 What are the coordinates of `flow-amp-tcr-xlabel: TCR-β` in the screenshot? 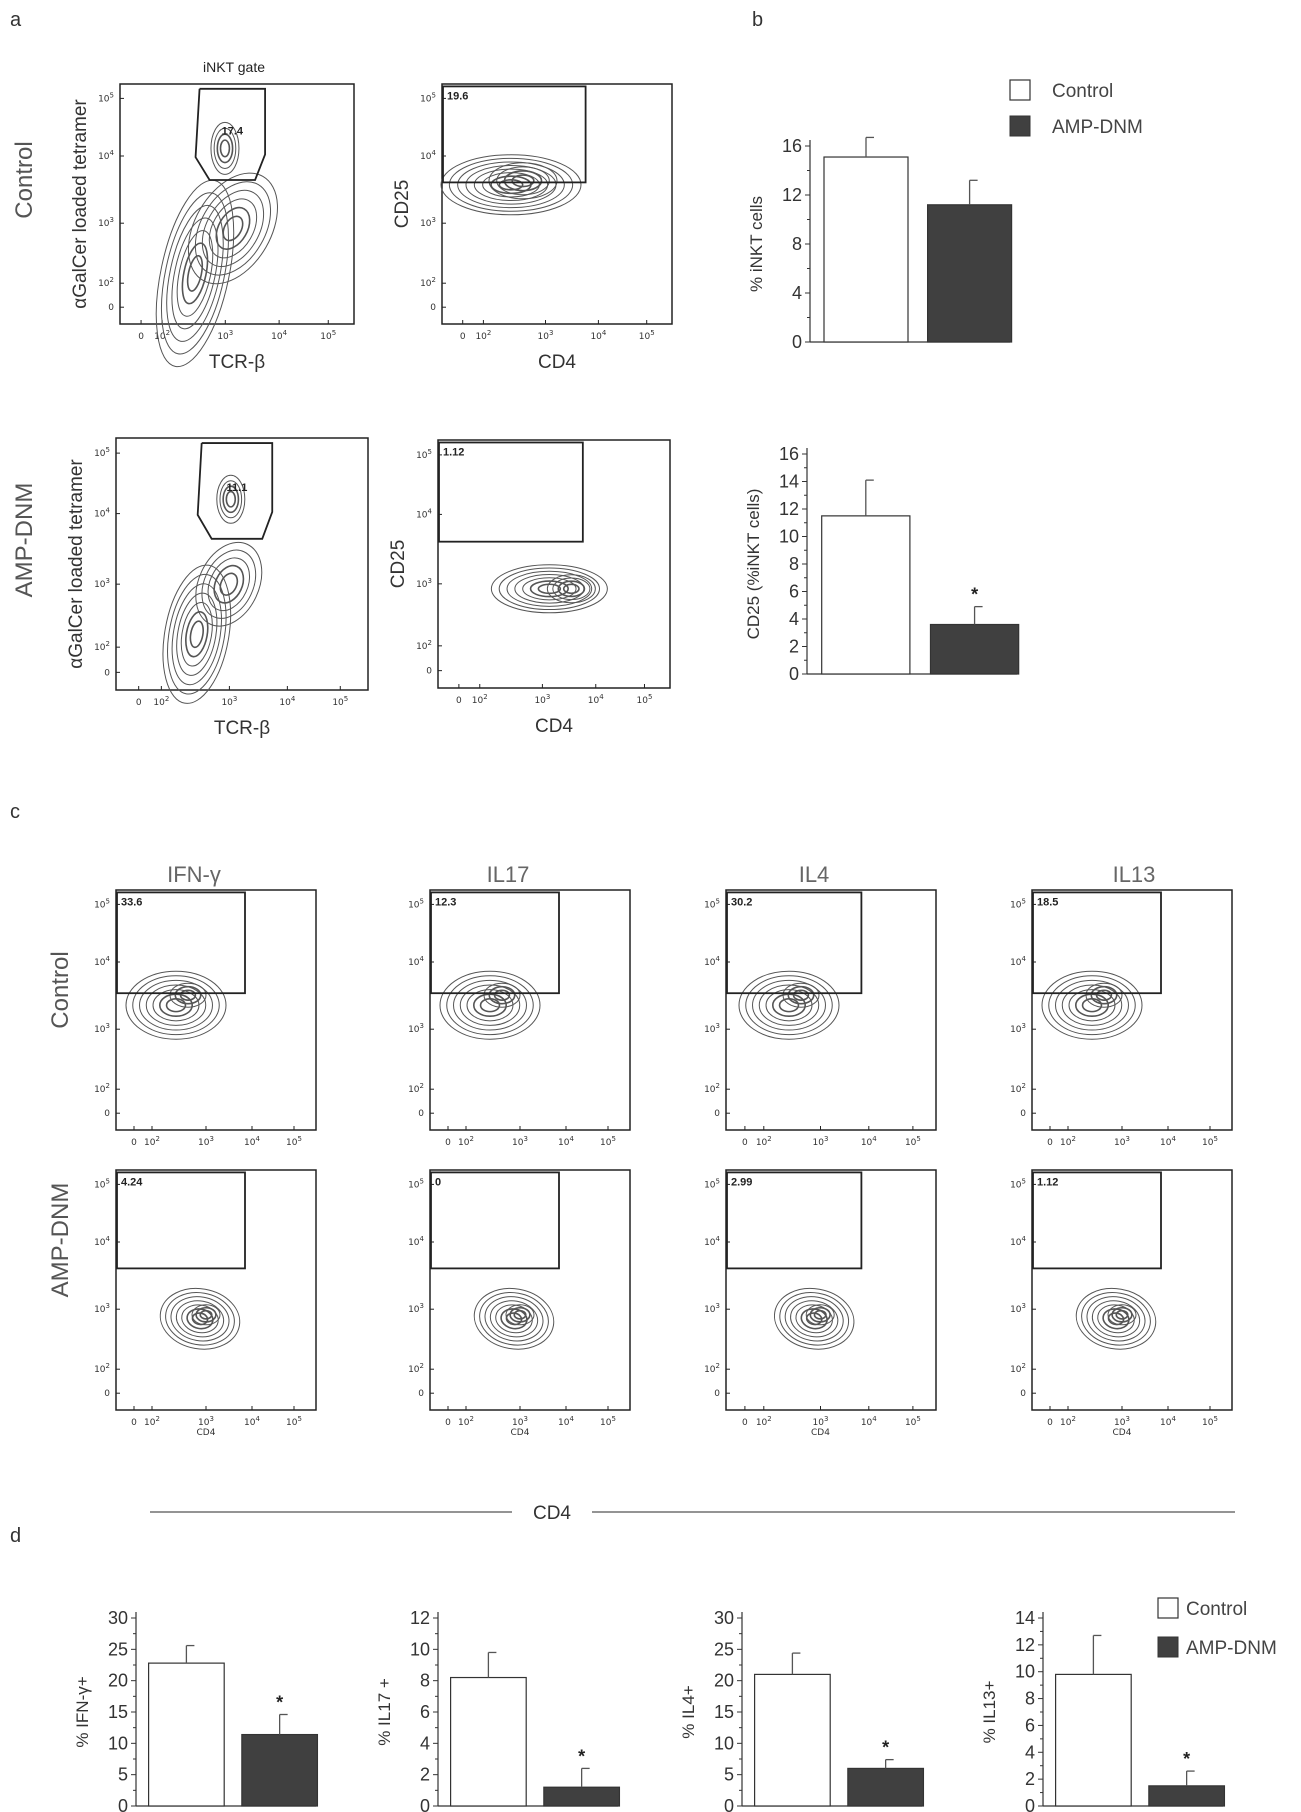 It's located at (242, 728).